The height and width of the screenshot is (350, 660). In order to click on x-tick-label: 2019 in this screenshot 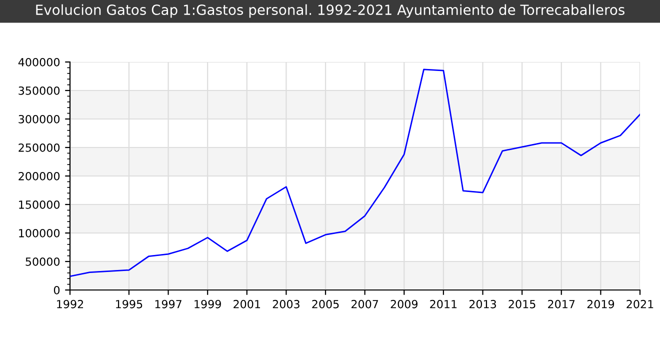, I will do `click(600, 304)`.